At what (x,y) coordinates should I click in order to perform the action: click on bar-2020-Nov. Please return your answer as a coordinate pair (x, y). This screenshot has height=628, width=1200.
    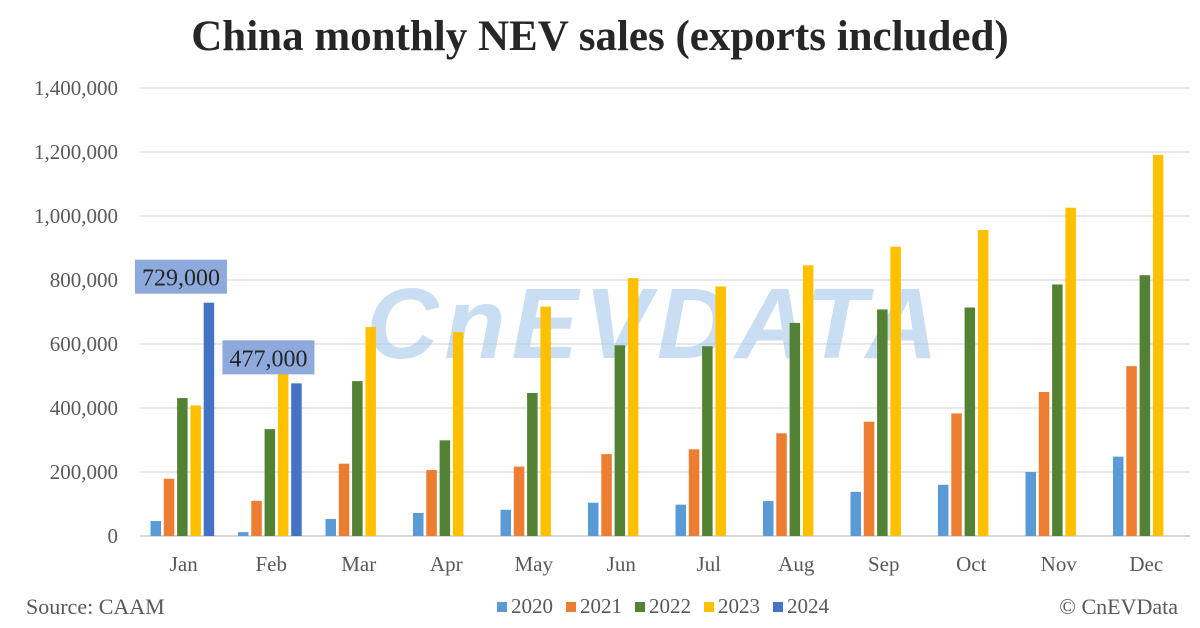
    Looking at the image, I should click on (1030, 504).